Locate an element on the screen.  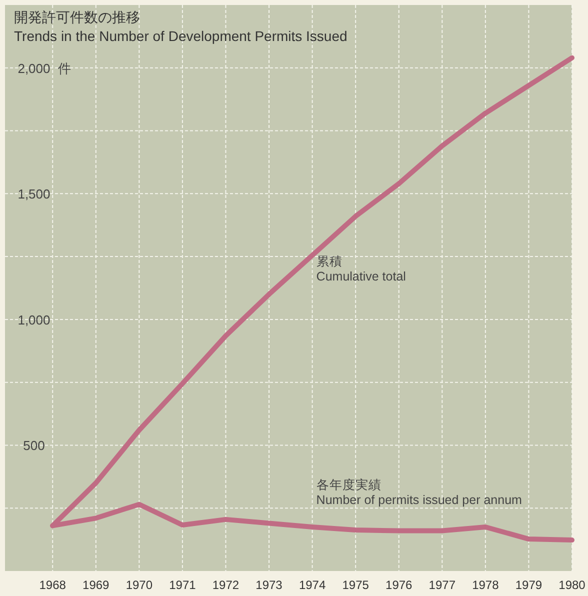
x-tick-label: 1979 is located at coordinates (528, 585).